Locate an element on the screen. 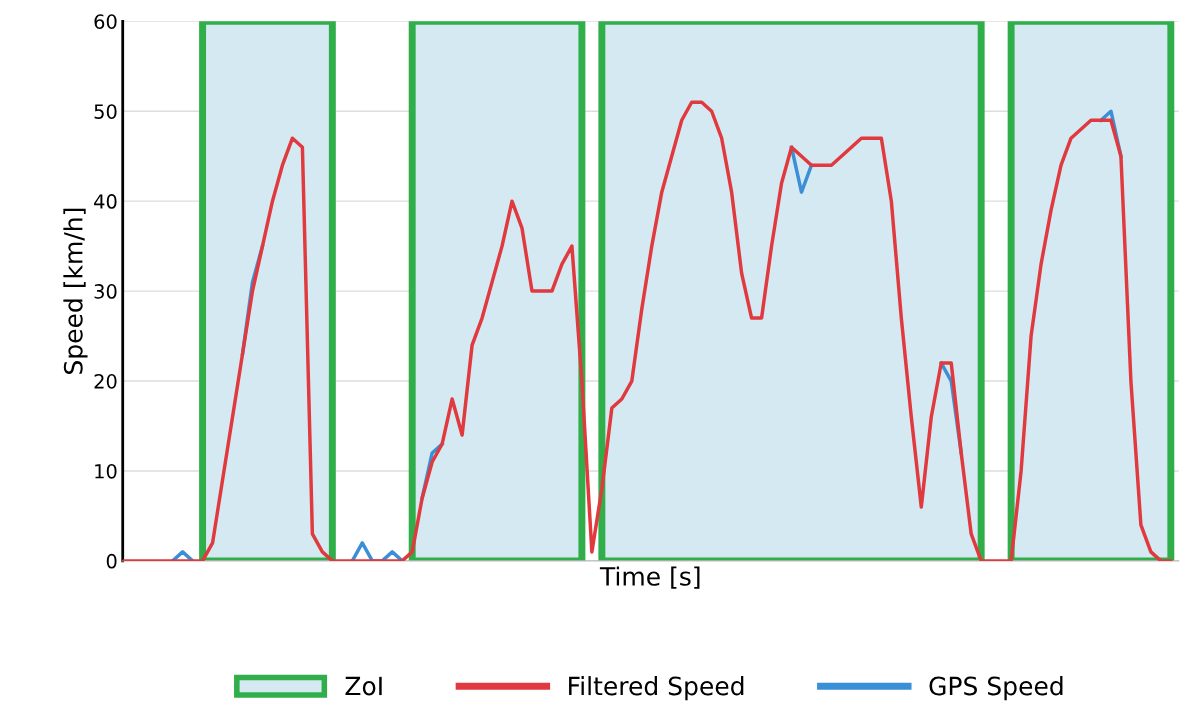 This screenshot has width=1180, height=710. legend-label: Filtered Speed is located at coordinates (656, 688).